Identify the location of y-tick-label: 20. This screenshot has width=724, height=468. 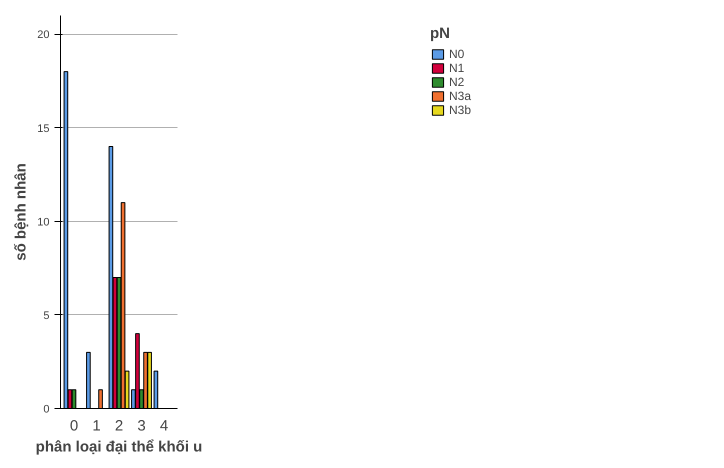
(43, 35).